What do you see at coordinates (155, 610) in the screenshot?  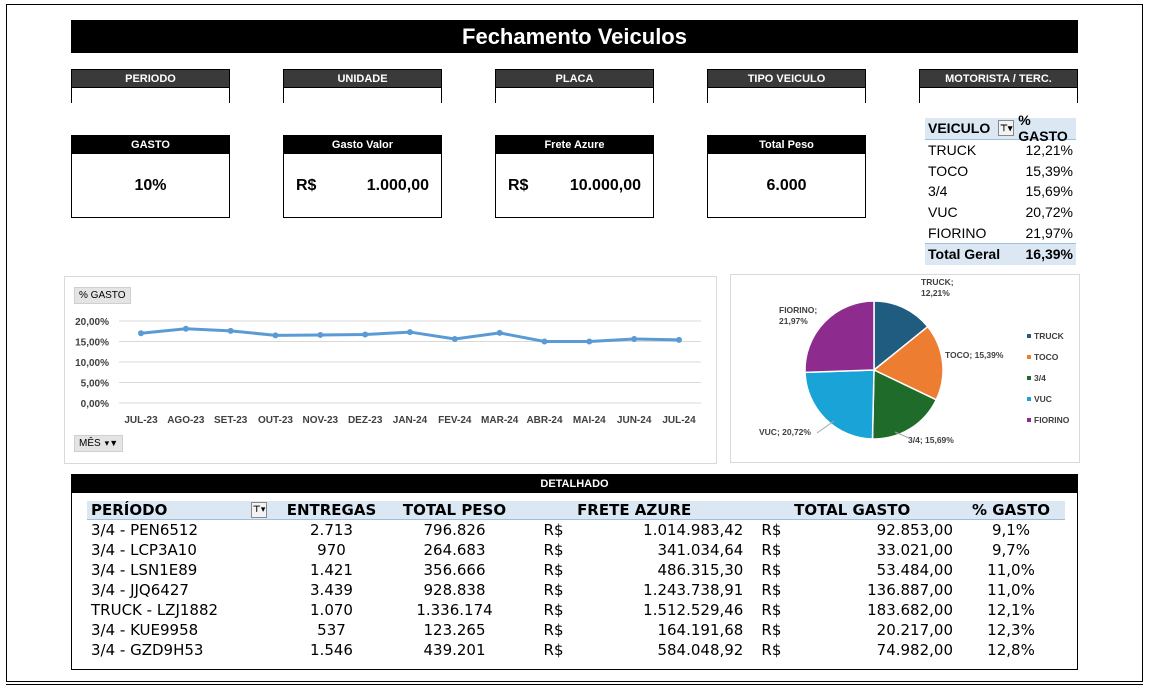 I see `cell-periodo: TRUCK - LZJ1882` at bounding box center [155, 610].